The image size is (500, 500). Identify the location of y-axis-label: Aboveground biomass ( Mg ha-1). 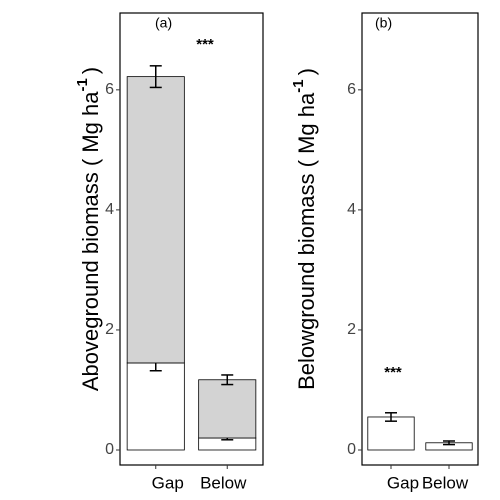
(88, 229).